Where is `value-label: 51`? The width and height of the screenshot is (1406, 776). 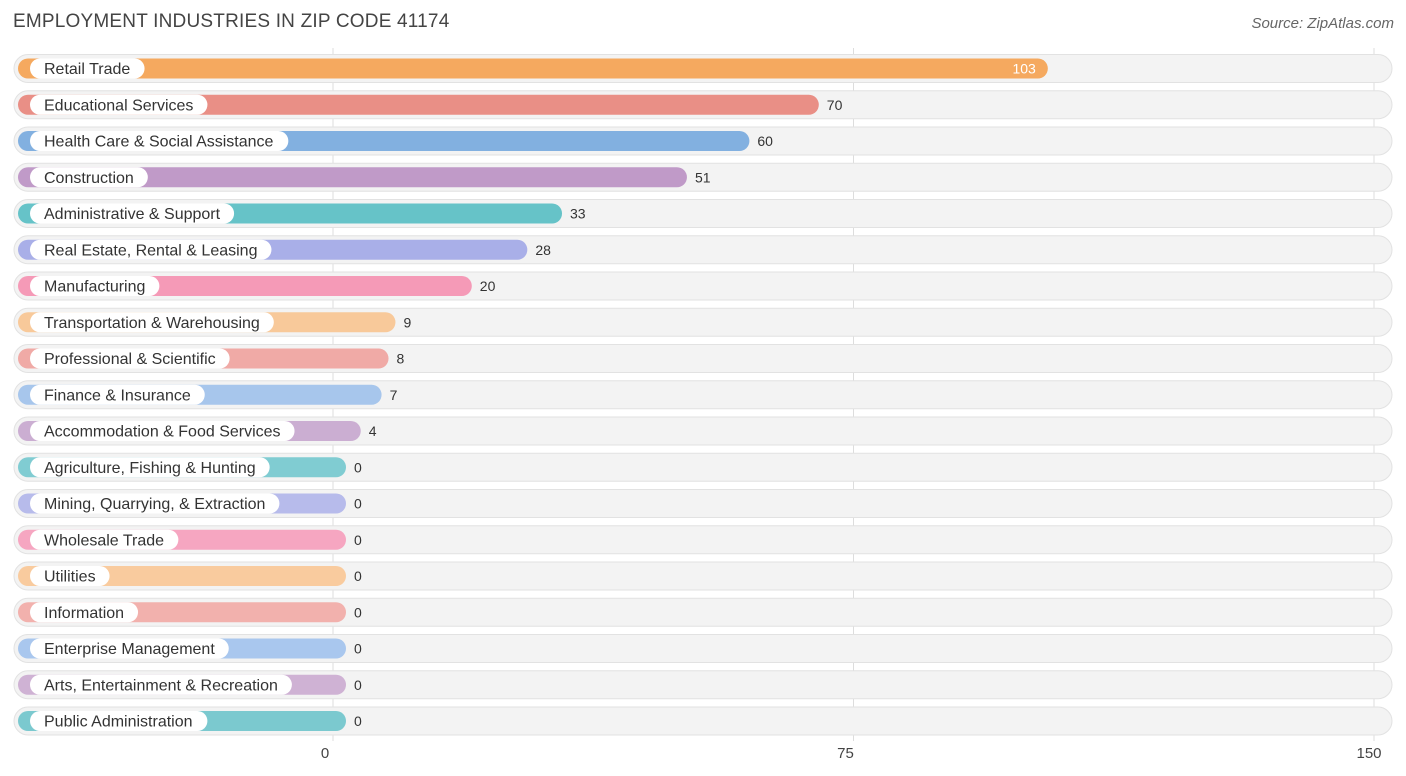 value-label: 51 is located at coordinates (703, 177).